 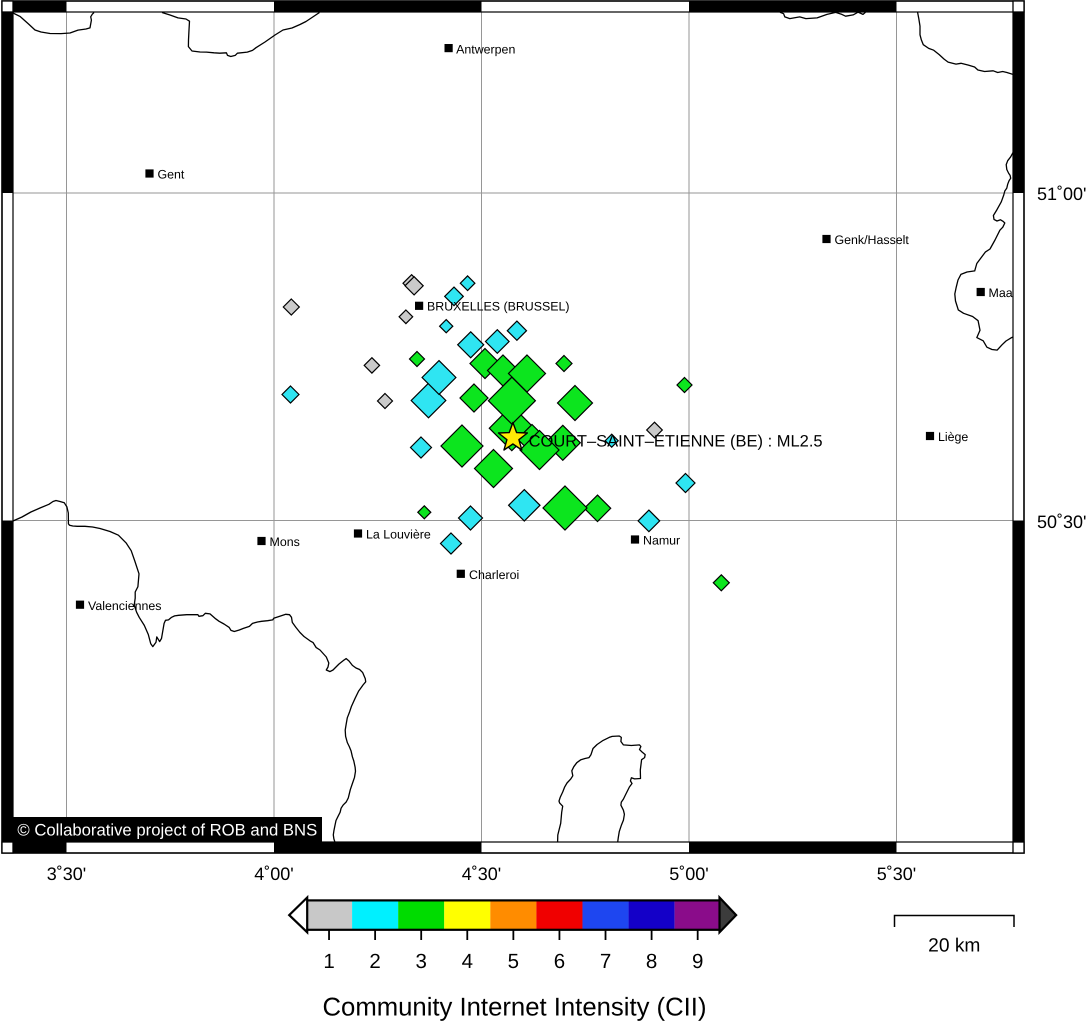 What do you see at coordinates (954, 945) in the screenshot?
I see `svg-text: 20 km` at bounding box center [954, 945].